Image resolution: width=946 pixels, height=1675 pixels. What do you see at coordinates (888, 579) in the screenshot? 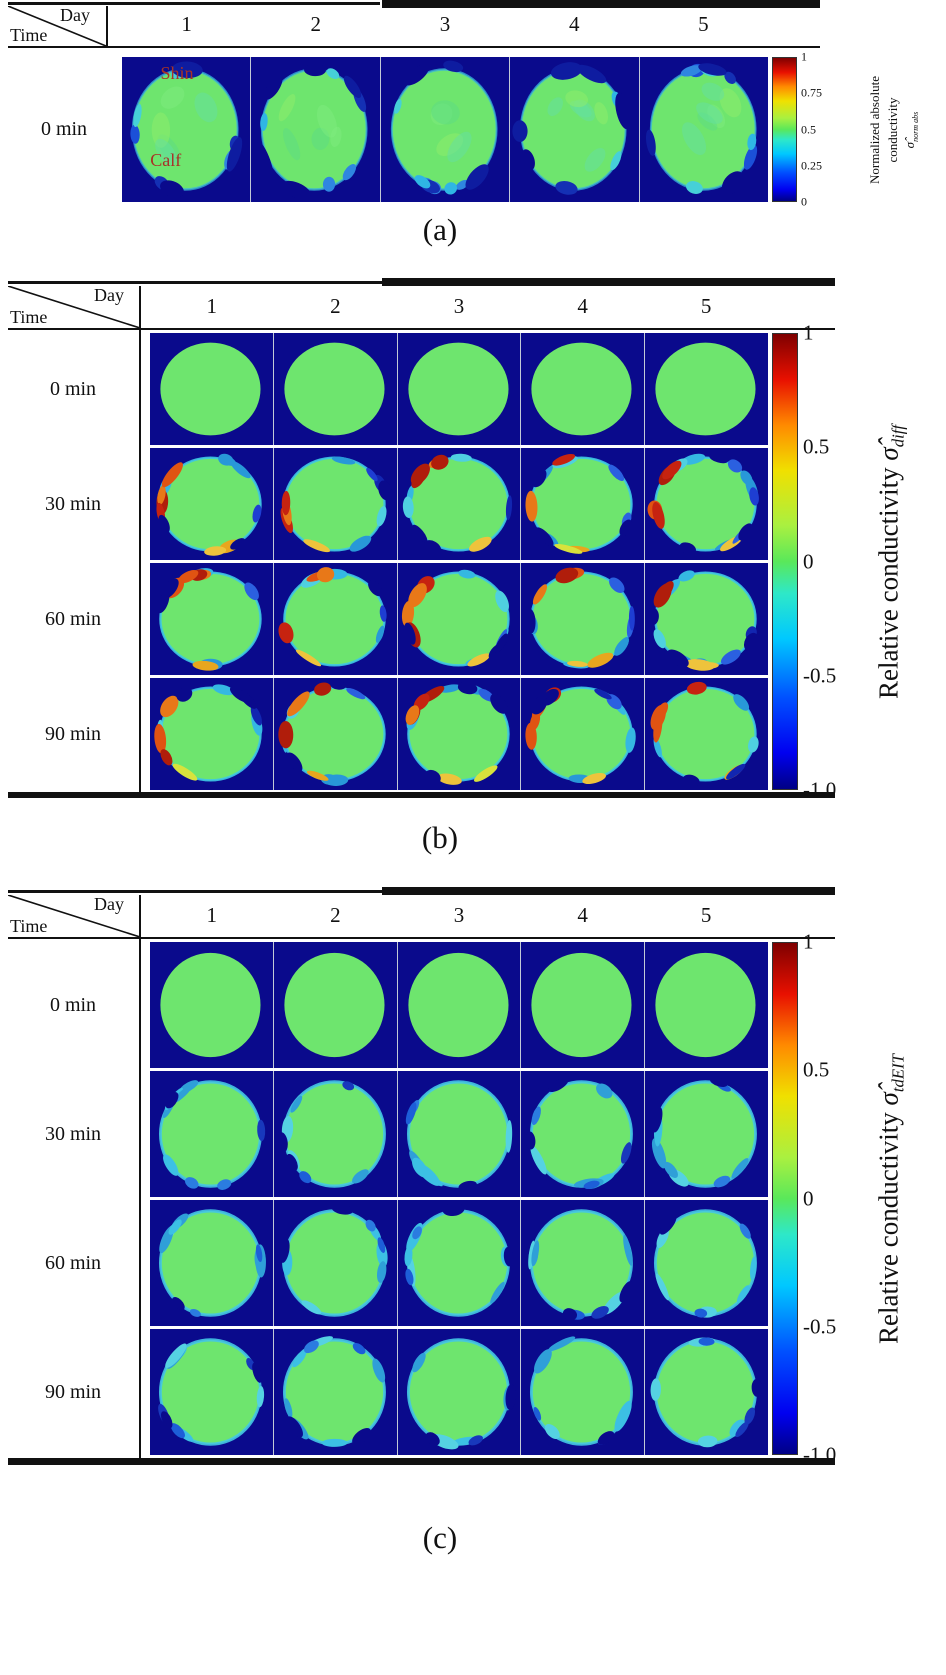
I see `colorbar-label-b-text: Relative conductivity` at bounding box center [888, 579].